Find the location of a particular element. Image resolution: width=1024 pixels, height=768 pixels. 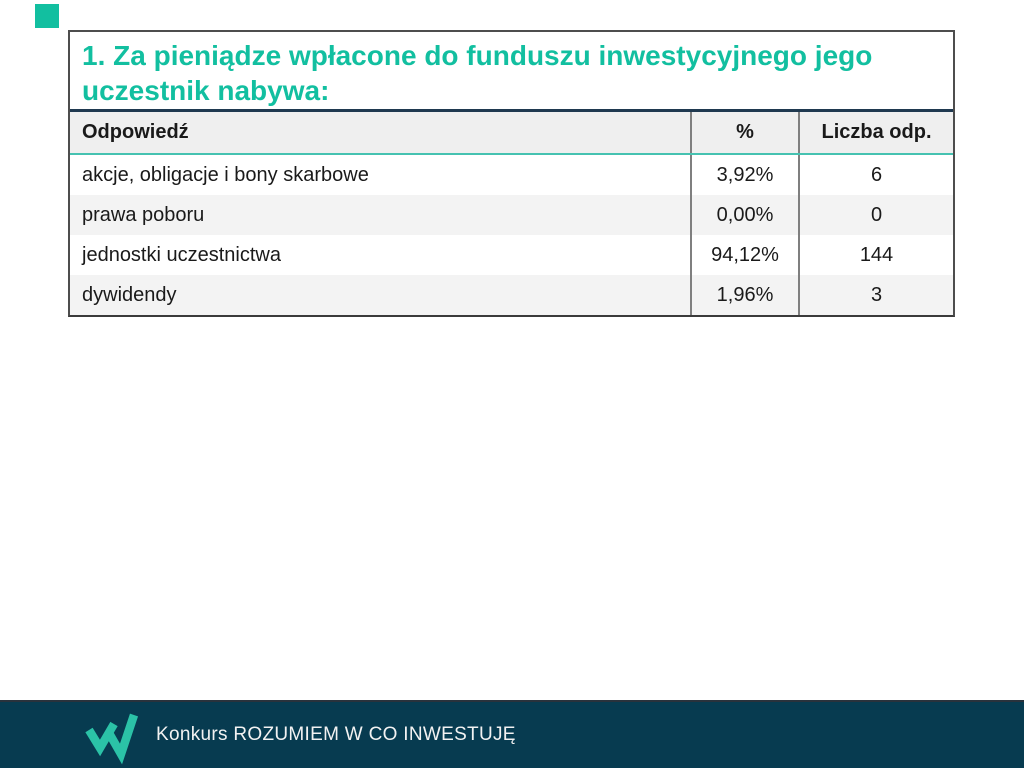

percent-cell: 94,12% is located at coordinates (744, 255).